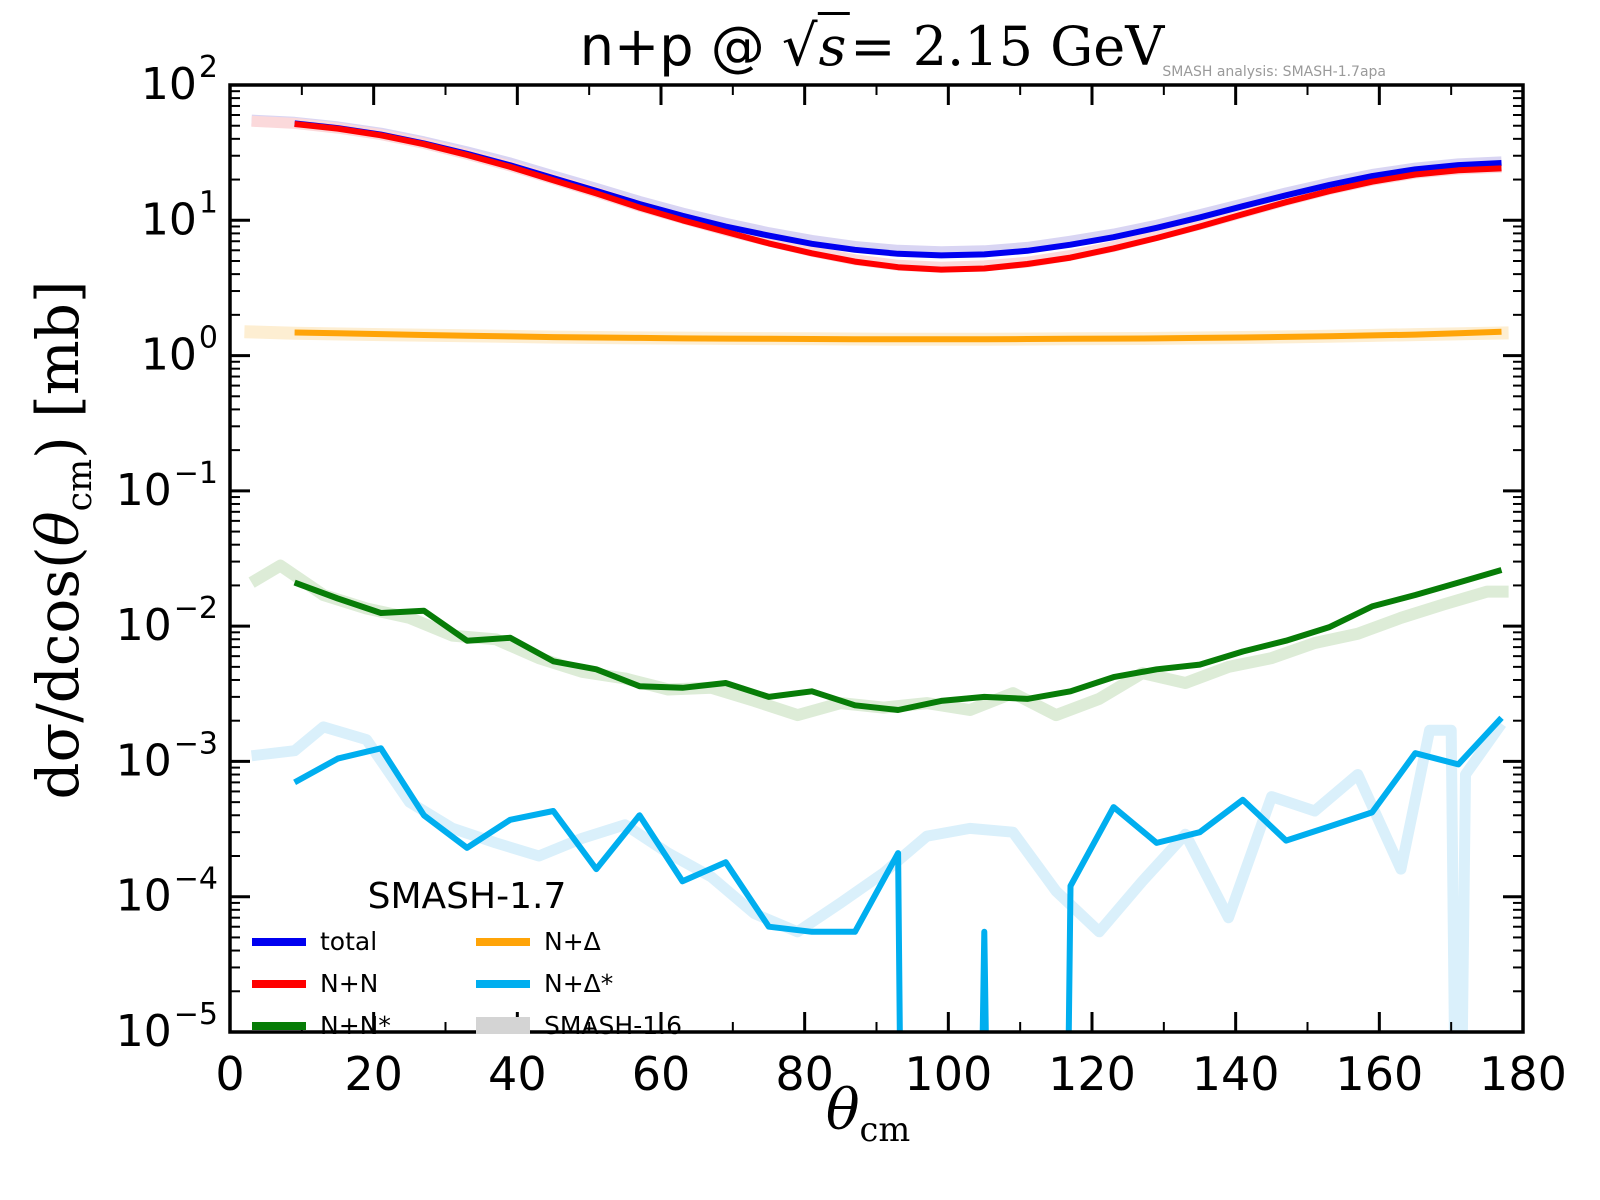 The height and width of the screenshot is (1200, 1600). I want to click on y-tick-label: 10², so click(179, 80).